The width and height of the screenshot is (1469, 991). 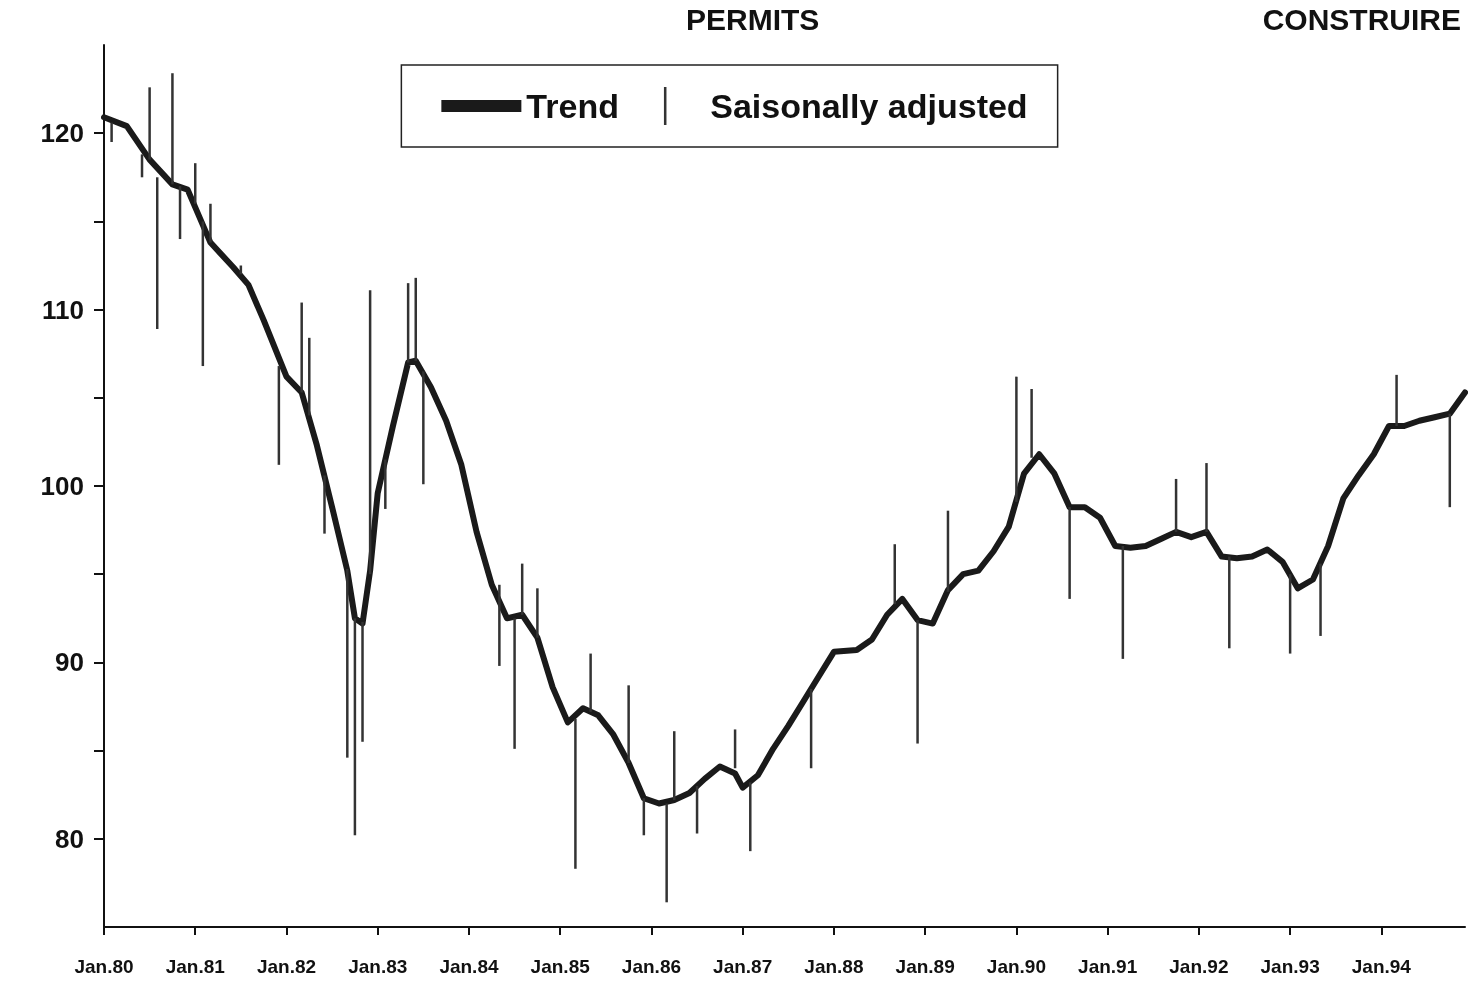 What do you see at coordinates (869, 106) in the screenshot?
I see `legend-label: Saisonally adjusted` at bounding box center [869, 106].